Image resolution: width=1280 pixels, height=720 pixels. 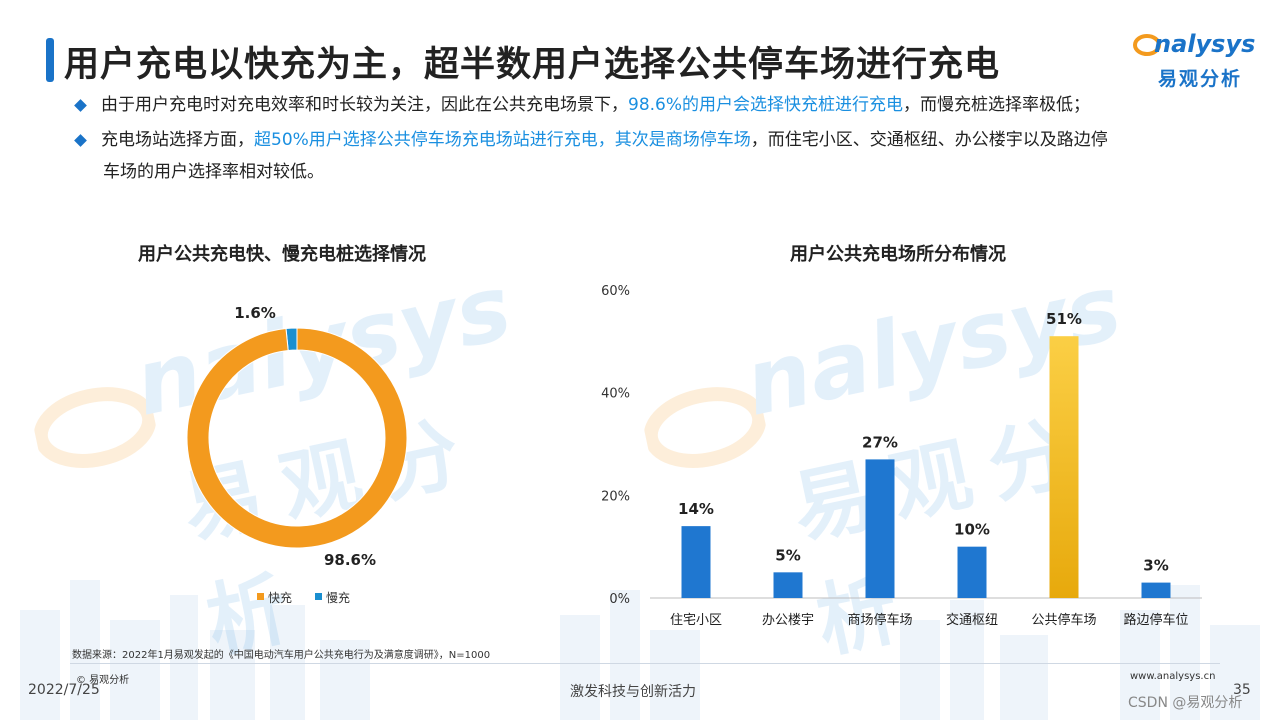 I want to click on bullet-1-post: ，而慢充桩选择率极低；, so click(x=997, y=105).